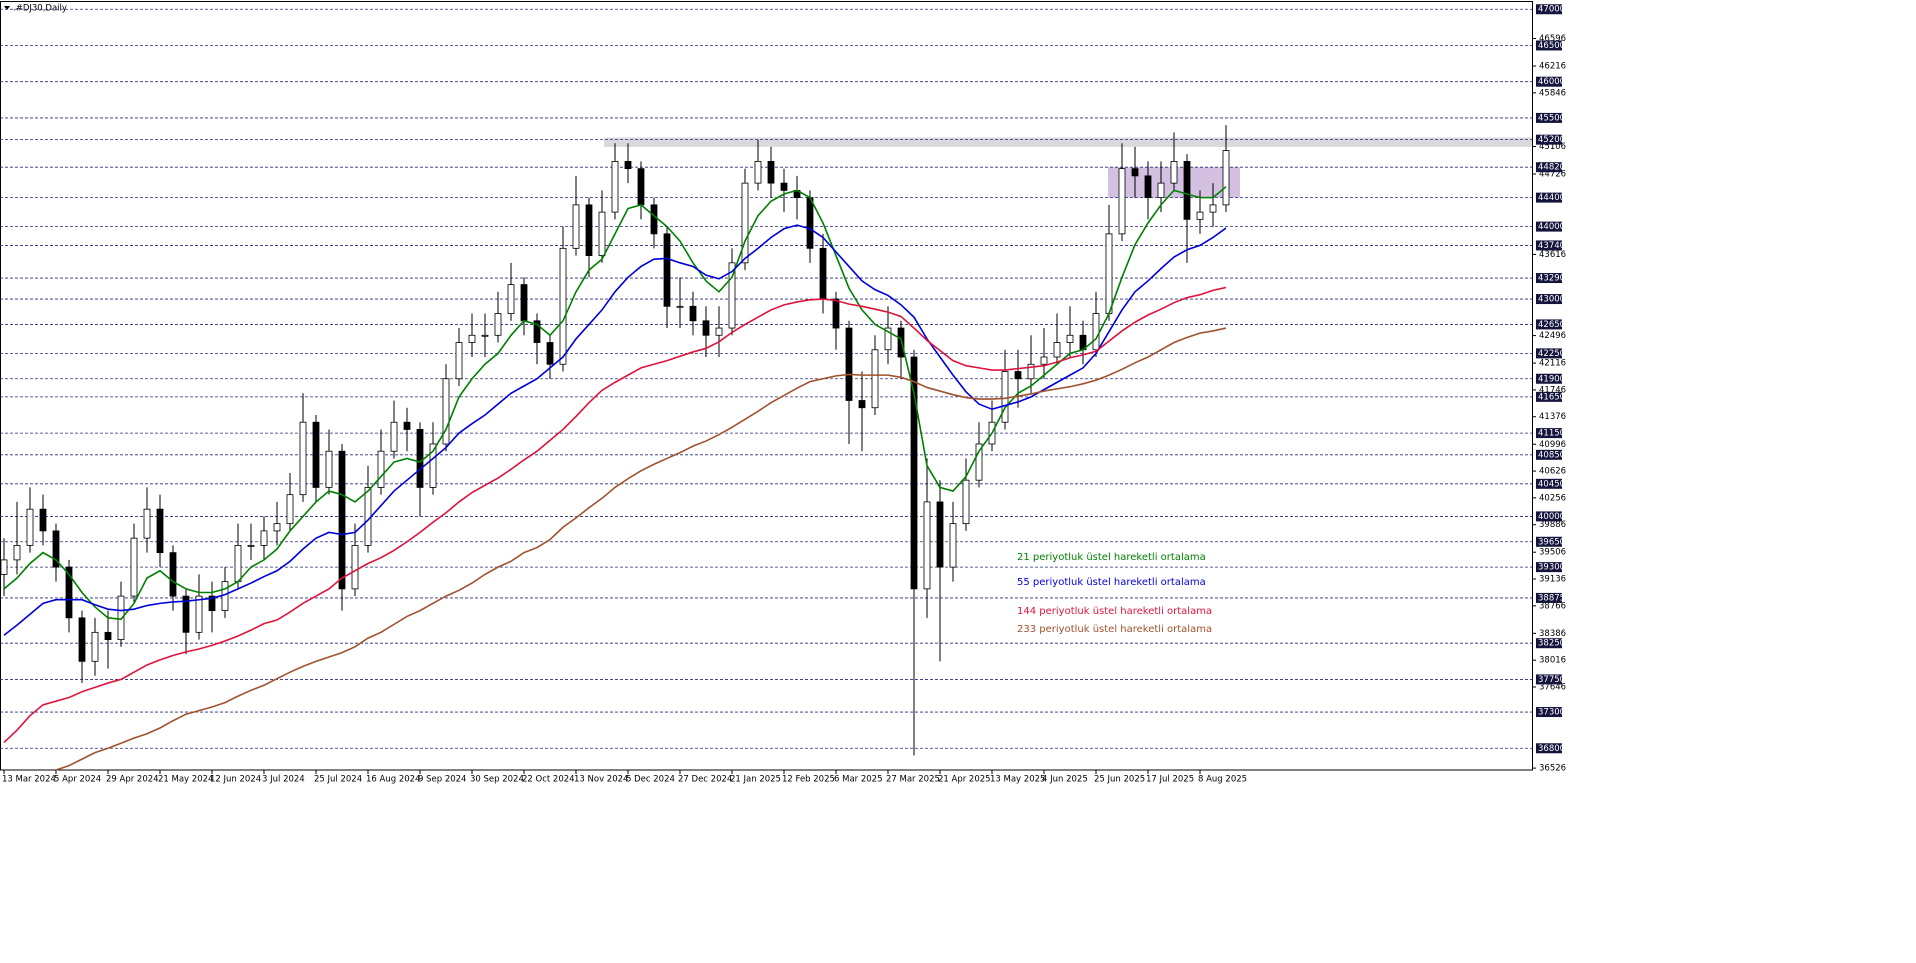 This screenshot has height=963, width=1916. Describe the element at coordinates (7, 8) in the screenshot. I see `menu-triangle` at that location.